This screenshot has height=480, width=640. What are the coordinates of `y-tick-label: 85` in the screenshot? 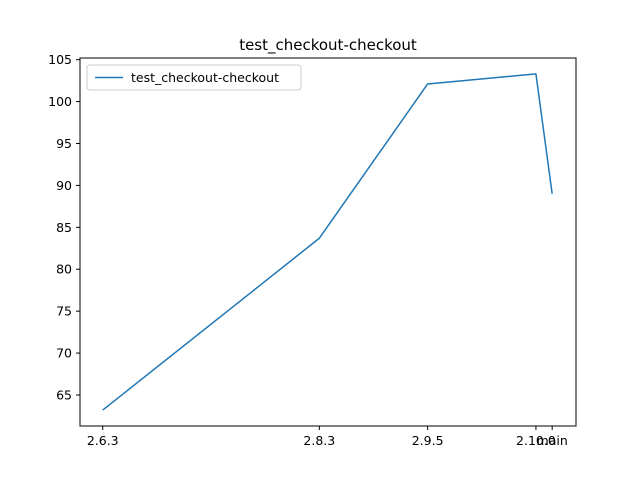 It's located at (64, 227).